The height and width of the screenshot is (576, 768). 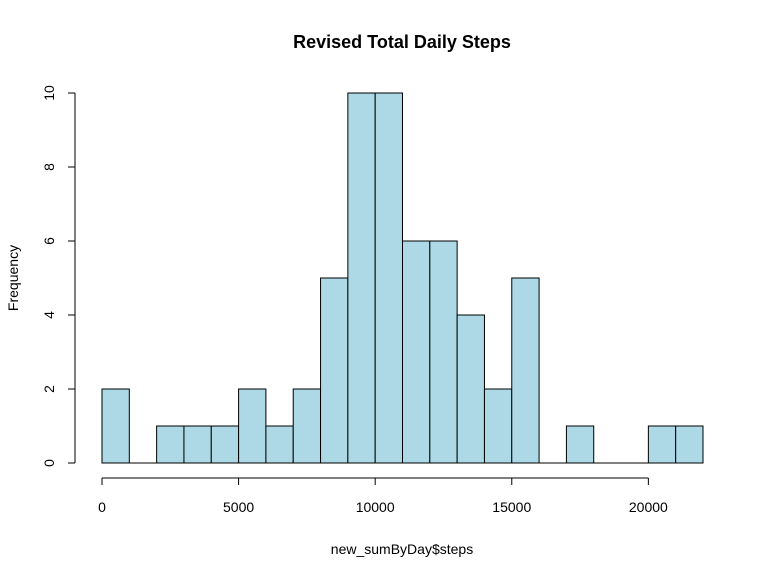 I want to click on y-tick-label: 0, so click(x=49, y=463).